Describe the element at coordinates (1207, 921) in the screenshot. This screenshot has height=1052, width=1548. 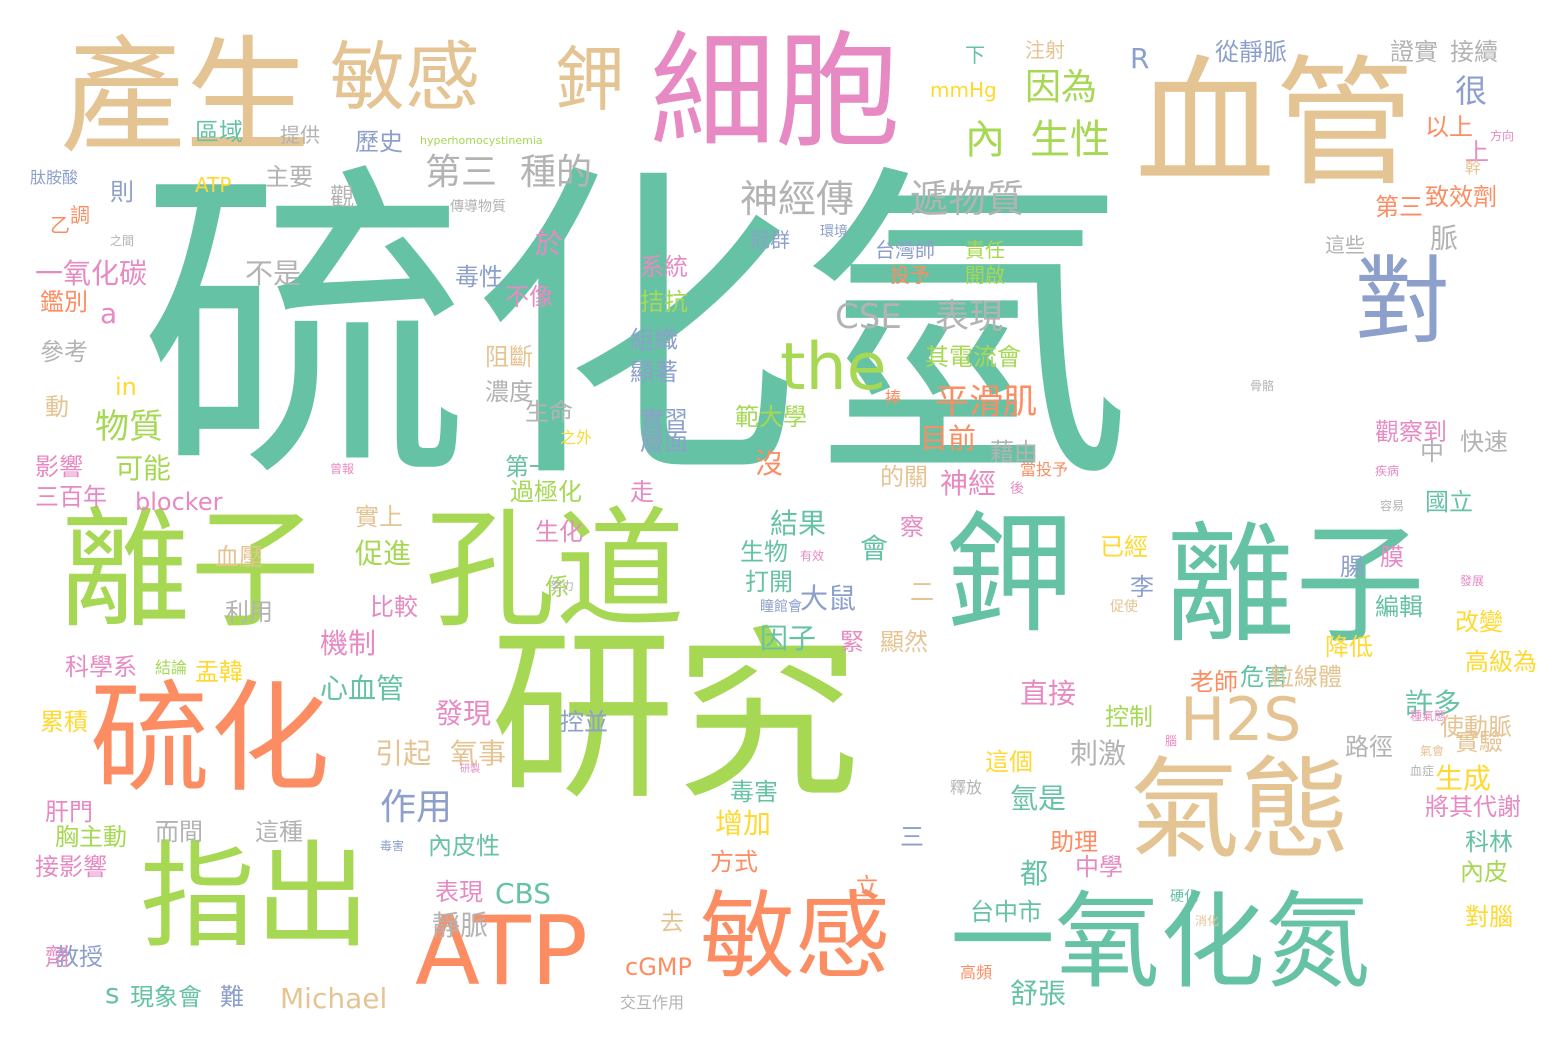
I see `cloud-word: 消化` at that location.